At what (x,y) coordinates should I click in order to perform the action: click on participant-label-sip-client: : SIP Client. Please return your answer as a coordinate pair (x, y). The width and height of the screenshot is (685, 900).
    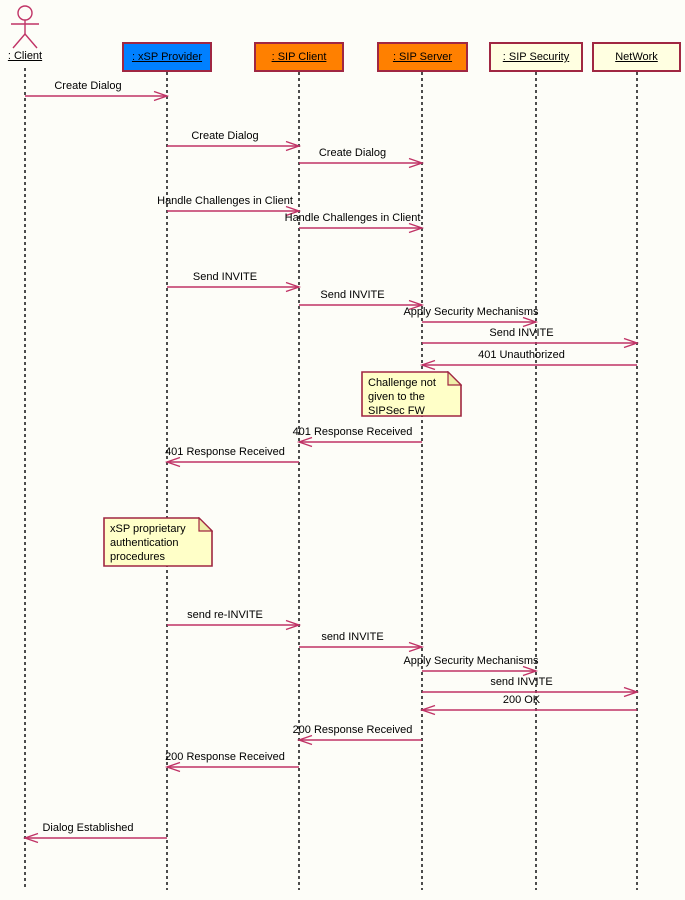
    Looking at the image, I should click on (299, 57).